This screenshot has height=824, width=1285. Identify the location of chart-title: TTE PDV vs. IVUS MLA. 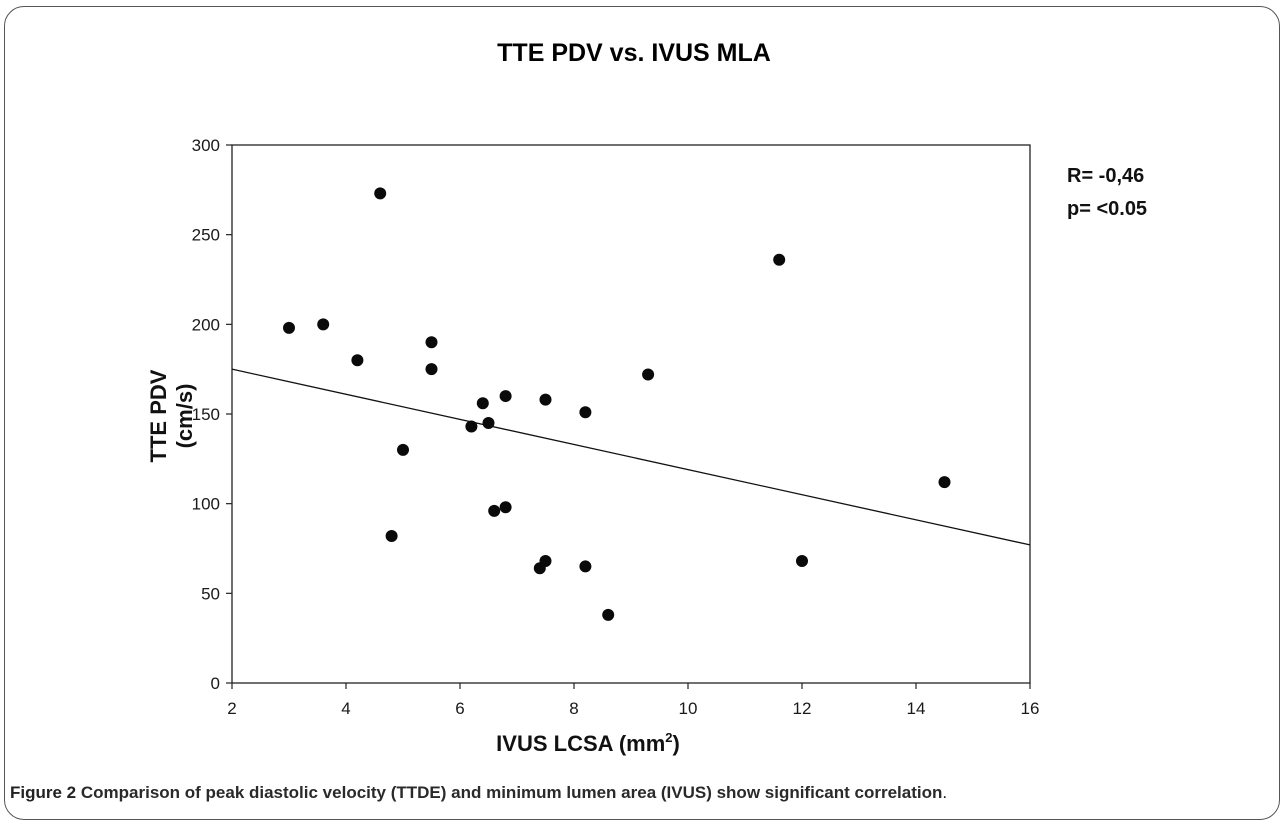
(634, 53).